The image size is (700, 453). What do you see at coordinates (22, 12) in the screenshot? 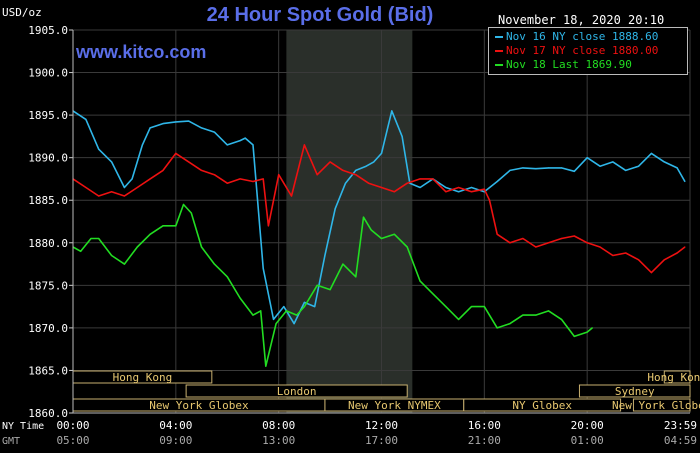
I see `unit-label: USD/oz` at bounding box center [22, 12].